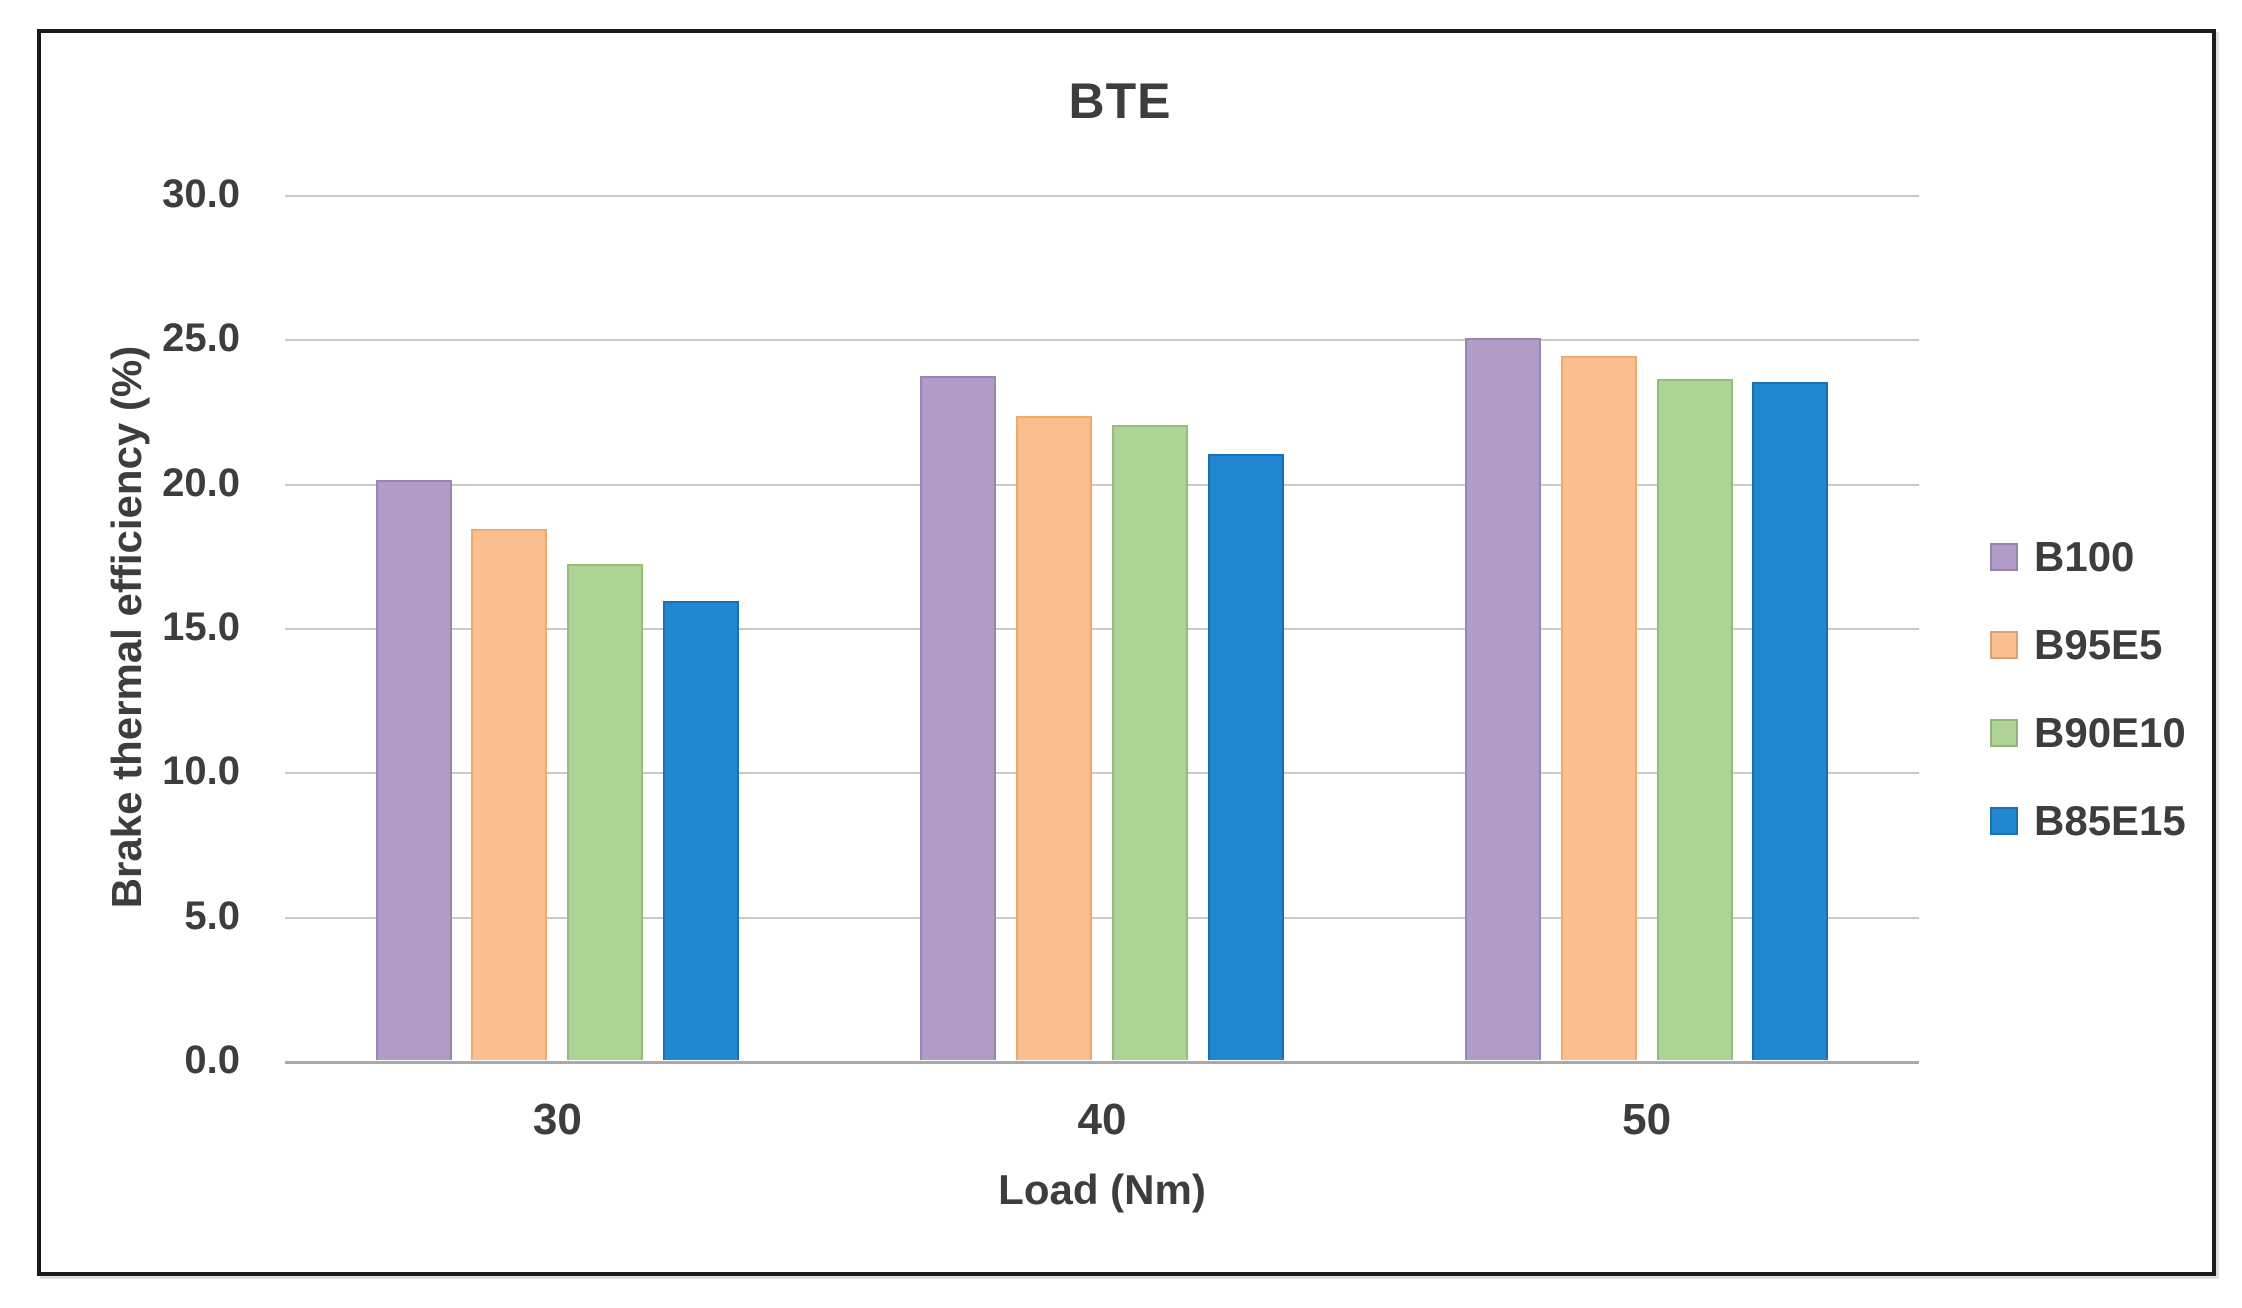 Image resolution: width=2242 pixels, height=1308 pixels. What do you see at coordinates (557, 1119) in the screenshot?
I see `x-tick-label-30: 30` at bounding box center [557, 1119].